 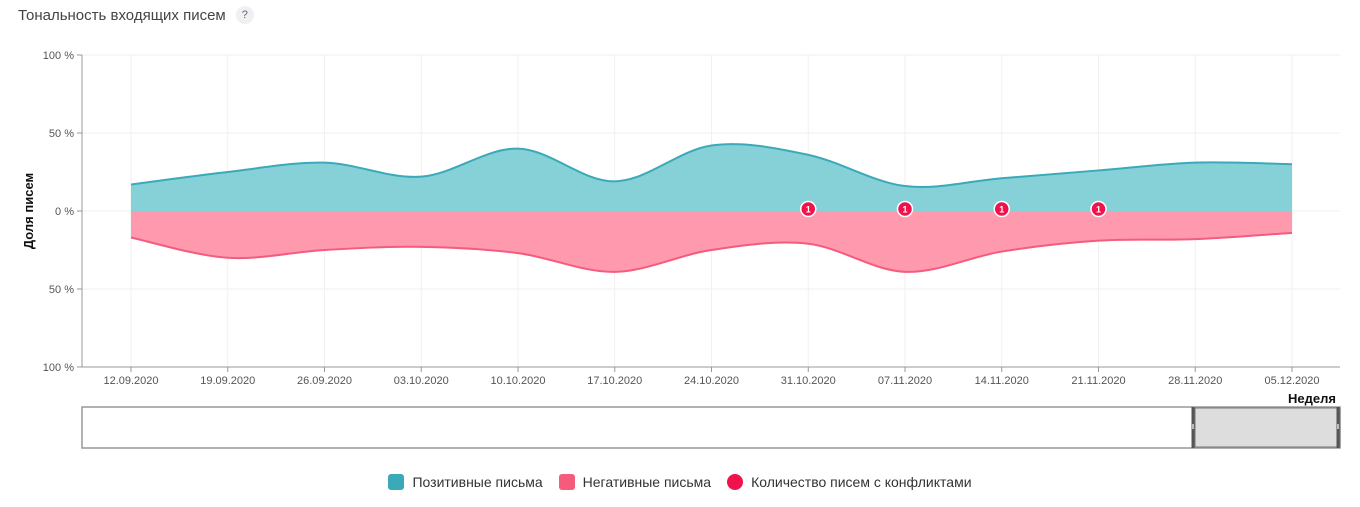 I want to click on x-tick-label: 07.11.2020, so click(x=905, y=381).